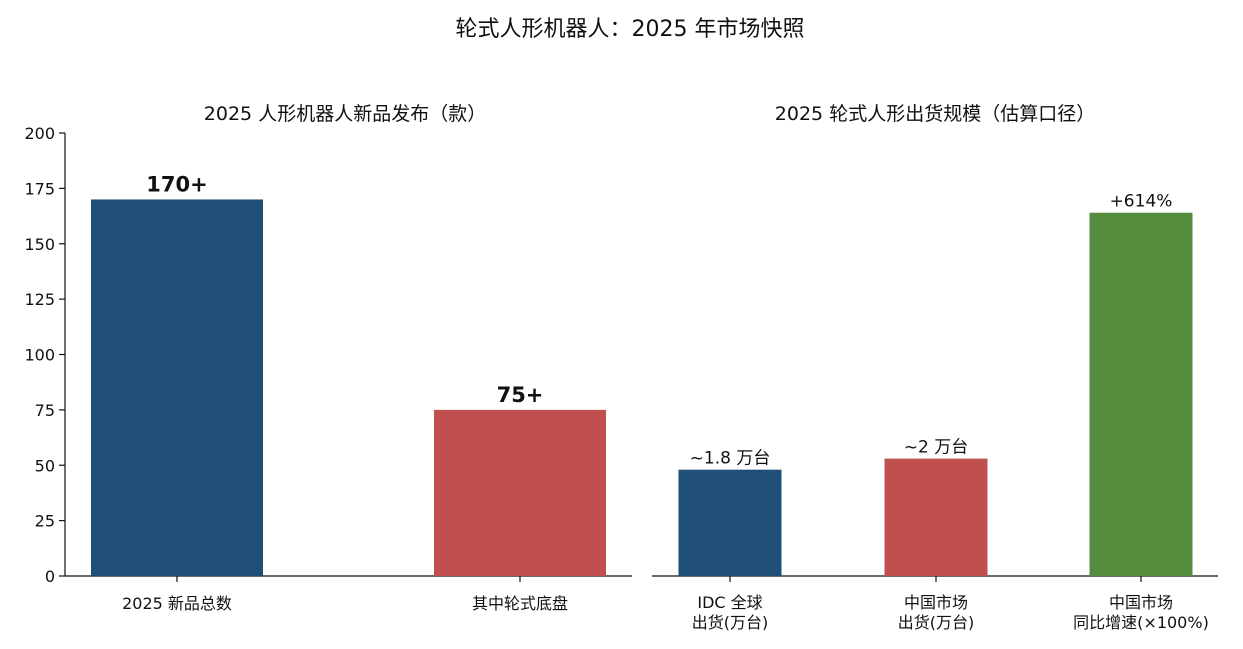 The width and height of the screenshot is (1243, 649). Describe the element at coordinates (177, 603) in the screenshot. I see `x-tick-label: 2025 新品总数` at that location.